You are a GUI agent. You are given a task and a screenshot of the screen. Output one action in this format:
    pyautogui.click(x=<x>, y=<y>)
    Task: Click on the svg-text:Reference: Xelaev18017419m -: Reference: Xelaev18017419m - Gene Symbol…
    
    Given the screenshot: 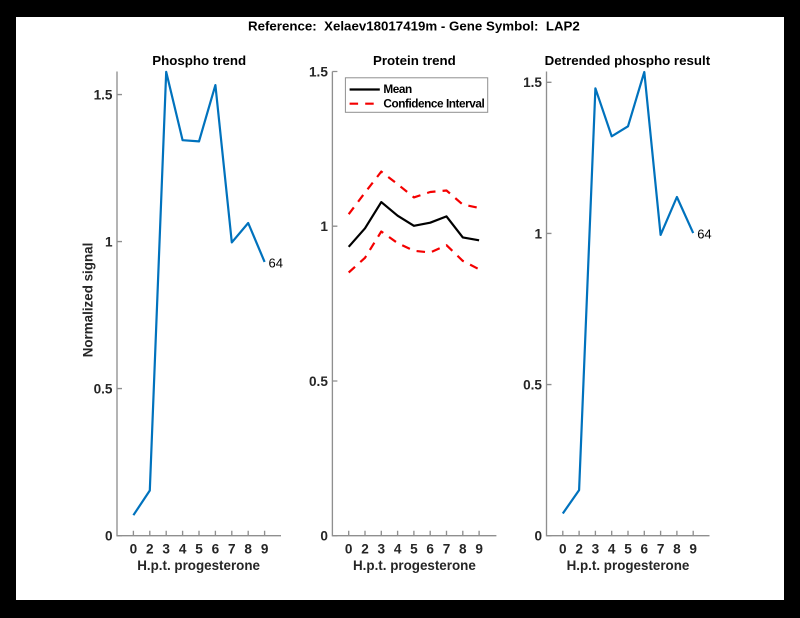 What is the action you would take?
    pyautogui.click(x=414, y=26)
    